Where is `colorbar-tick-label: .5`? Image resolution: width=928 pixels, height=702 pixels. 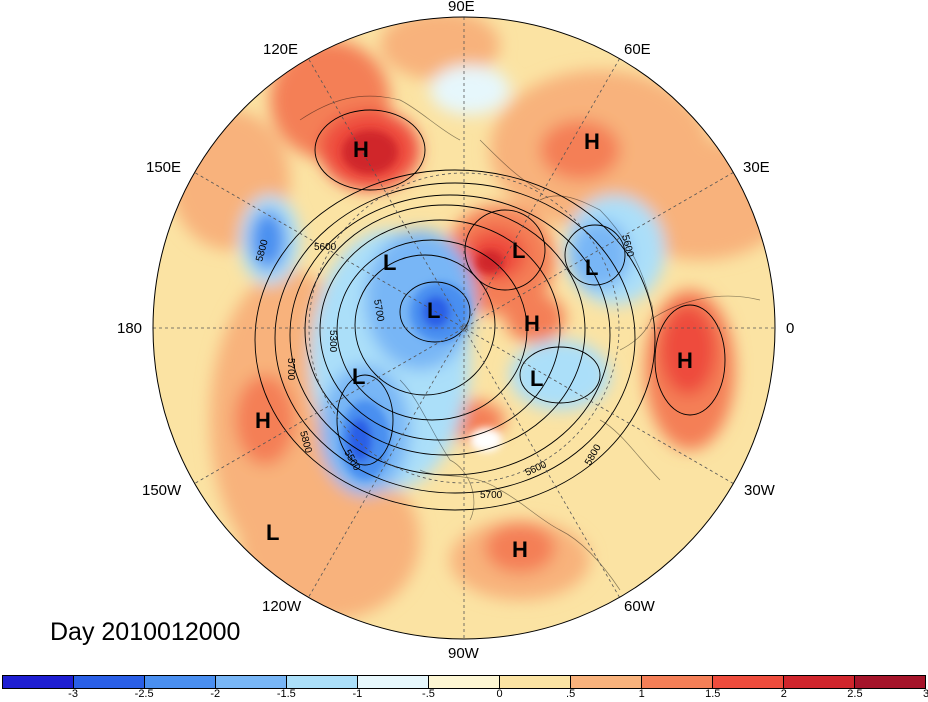 colorbar-tick-label: .5 is located at coordinates (571, 694).